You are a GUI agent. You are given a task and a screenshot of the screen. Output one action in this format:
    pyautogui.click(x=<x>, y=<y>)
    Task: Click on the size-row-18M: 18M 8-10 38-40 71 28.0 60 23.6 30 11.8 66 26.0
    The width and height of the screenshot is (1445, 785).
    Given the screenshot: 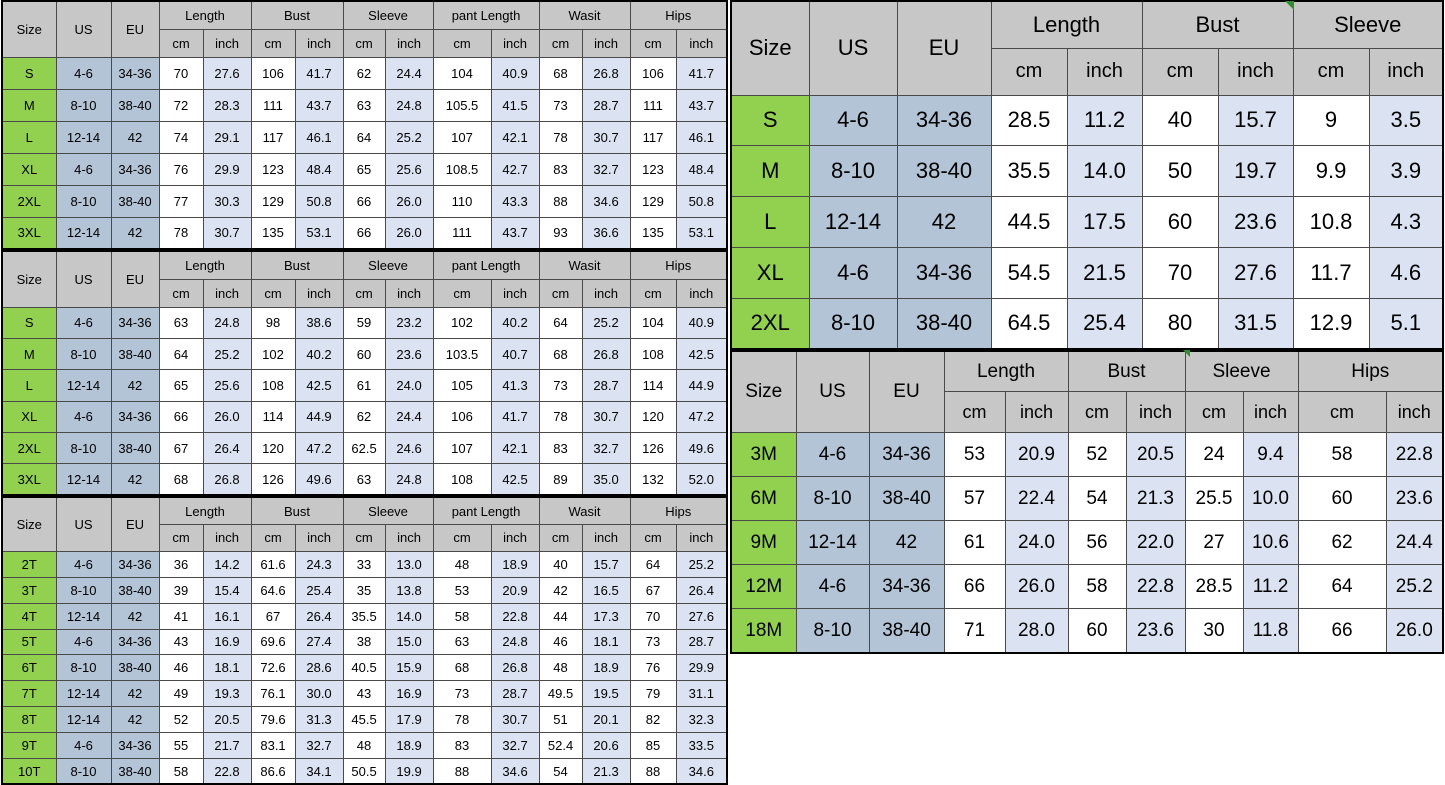 What is the action you would take?
    pyautogui.click(x=1087, y=631)
    